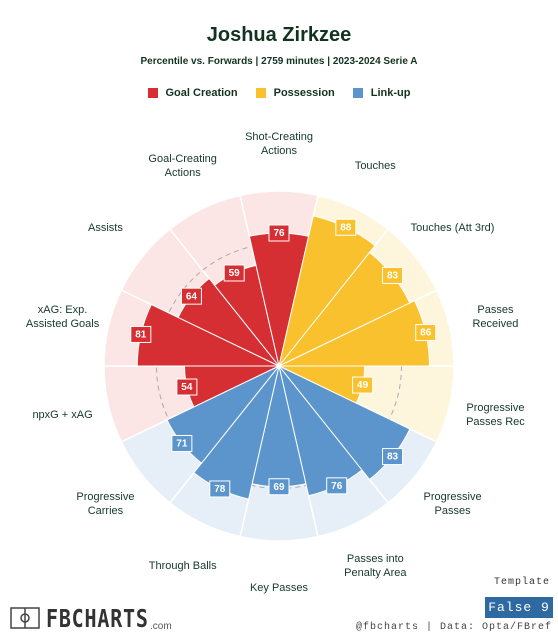  What do you see at coordinates (452, 227) in the screenshot?
I see `category-label: Touches (Att 3rd)` at bounding box center [452, 227].